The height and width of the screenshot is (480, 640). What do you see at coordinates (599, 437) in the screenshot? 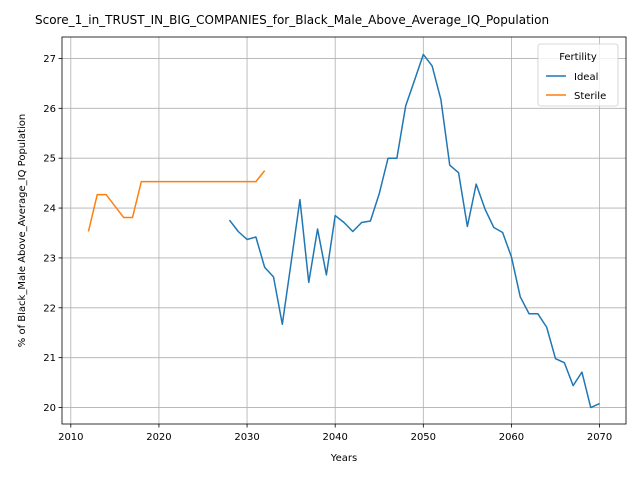
I see `x-tick-label: 2070` at bounding box center [599, 437].